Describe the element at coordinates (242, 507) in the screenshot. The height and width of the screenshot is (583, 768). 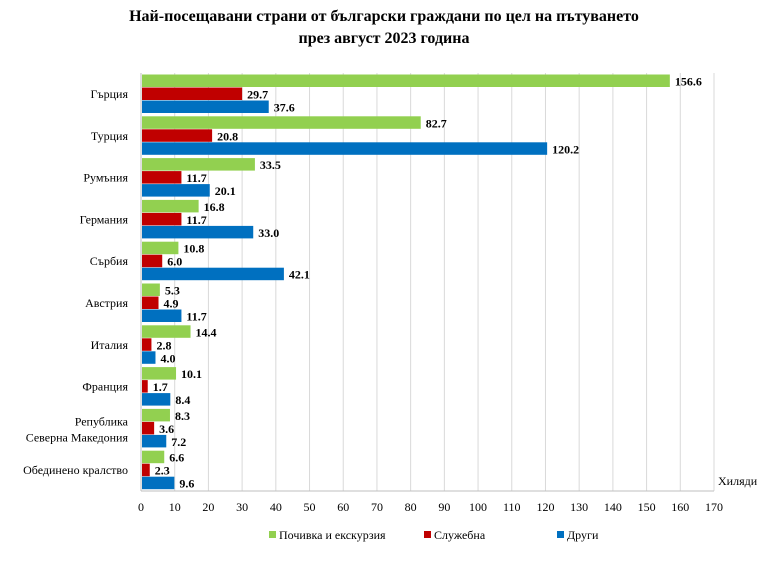
I see `x-tick-label: 30` at that location.